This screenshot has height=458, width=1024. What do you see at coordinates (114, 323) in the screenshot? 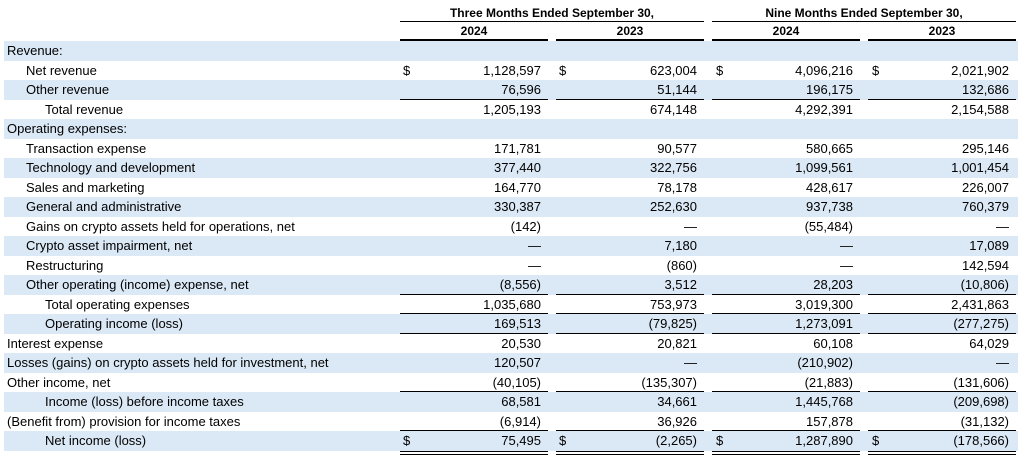
I see `row-label: Operating income (loss)` at bounding box center [114, 323].